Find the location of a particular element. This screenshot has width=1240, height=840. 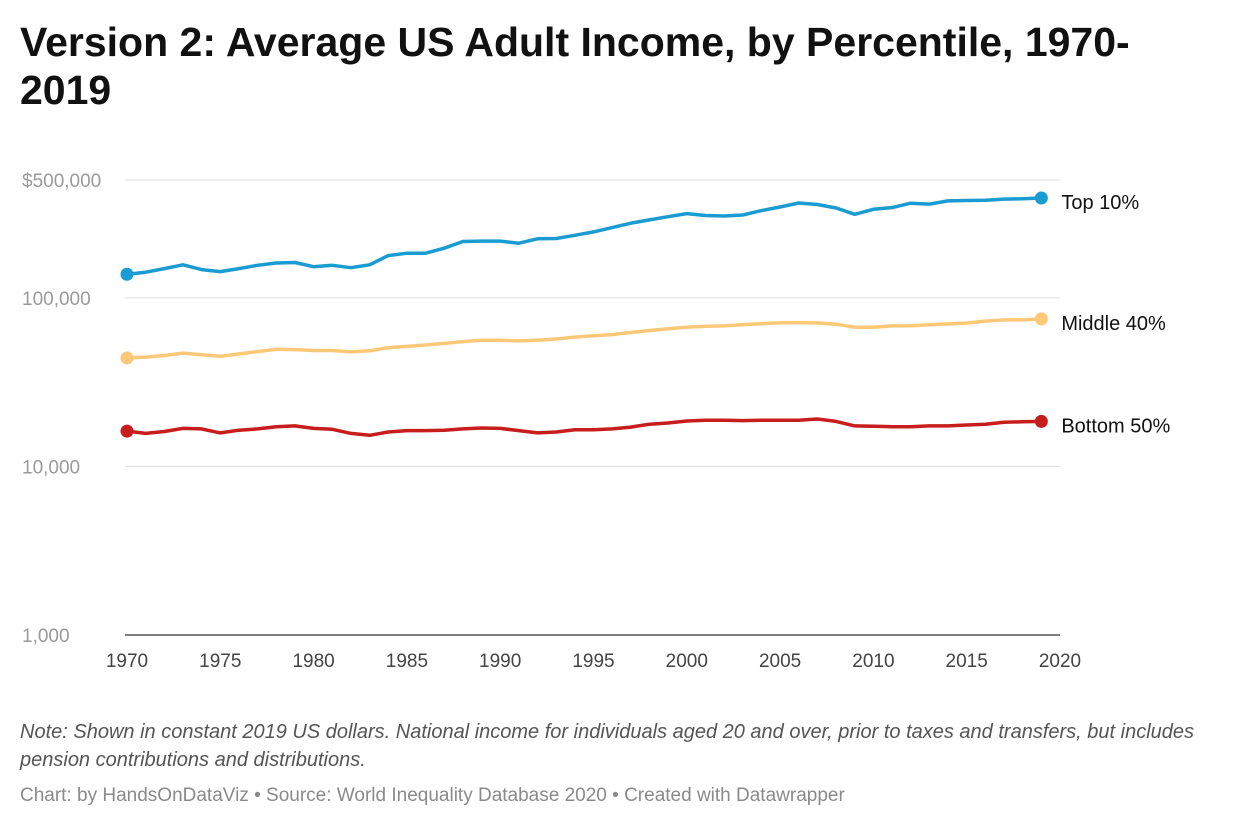

x-tick-label: 2010 is located at coordinates (873, 661).